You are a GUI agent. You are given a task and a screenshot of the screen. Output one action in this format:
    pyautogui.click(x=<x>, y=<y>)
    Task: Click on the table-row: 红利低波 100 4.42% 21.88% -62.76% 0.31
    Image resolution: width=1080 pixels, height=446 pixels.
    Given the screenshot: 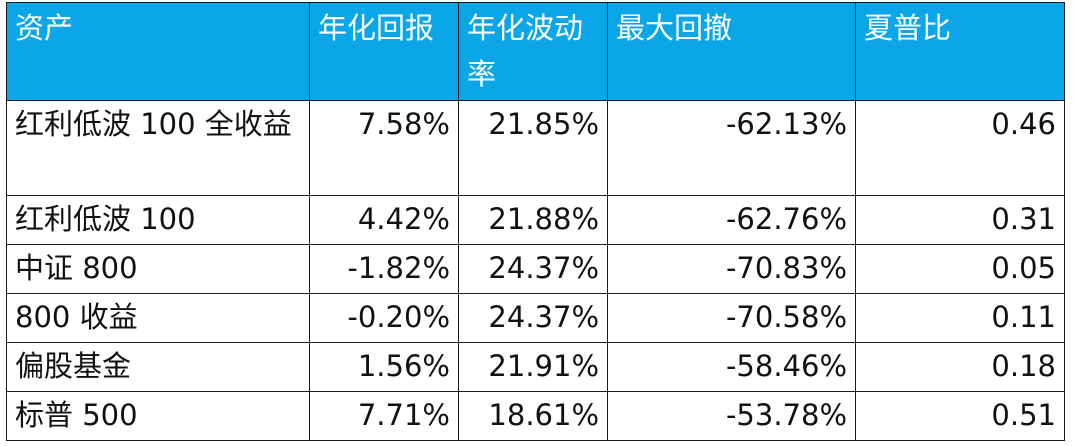 What is the action you would take?
    pyautogui.click(x=535, y=220)
    